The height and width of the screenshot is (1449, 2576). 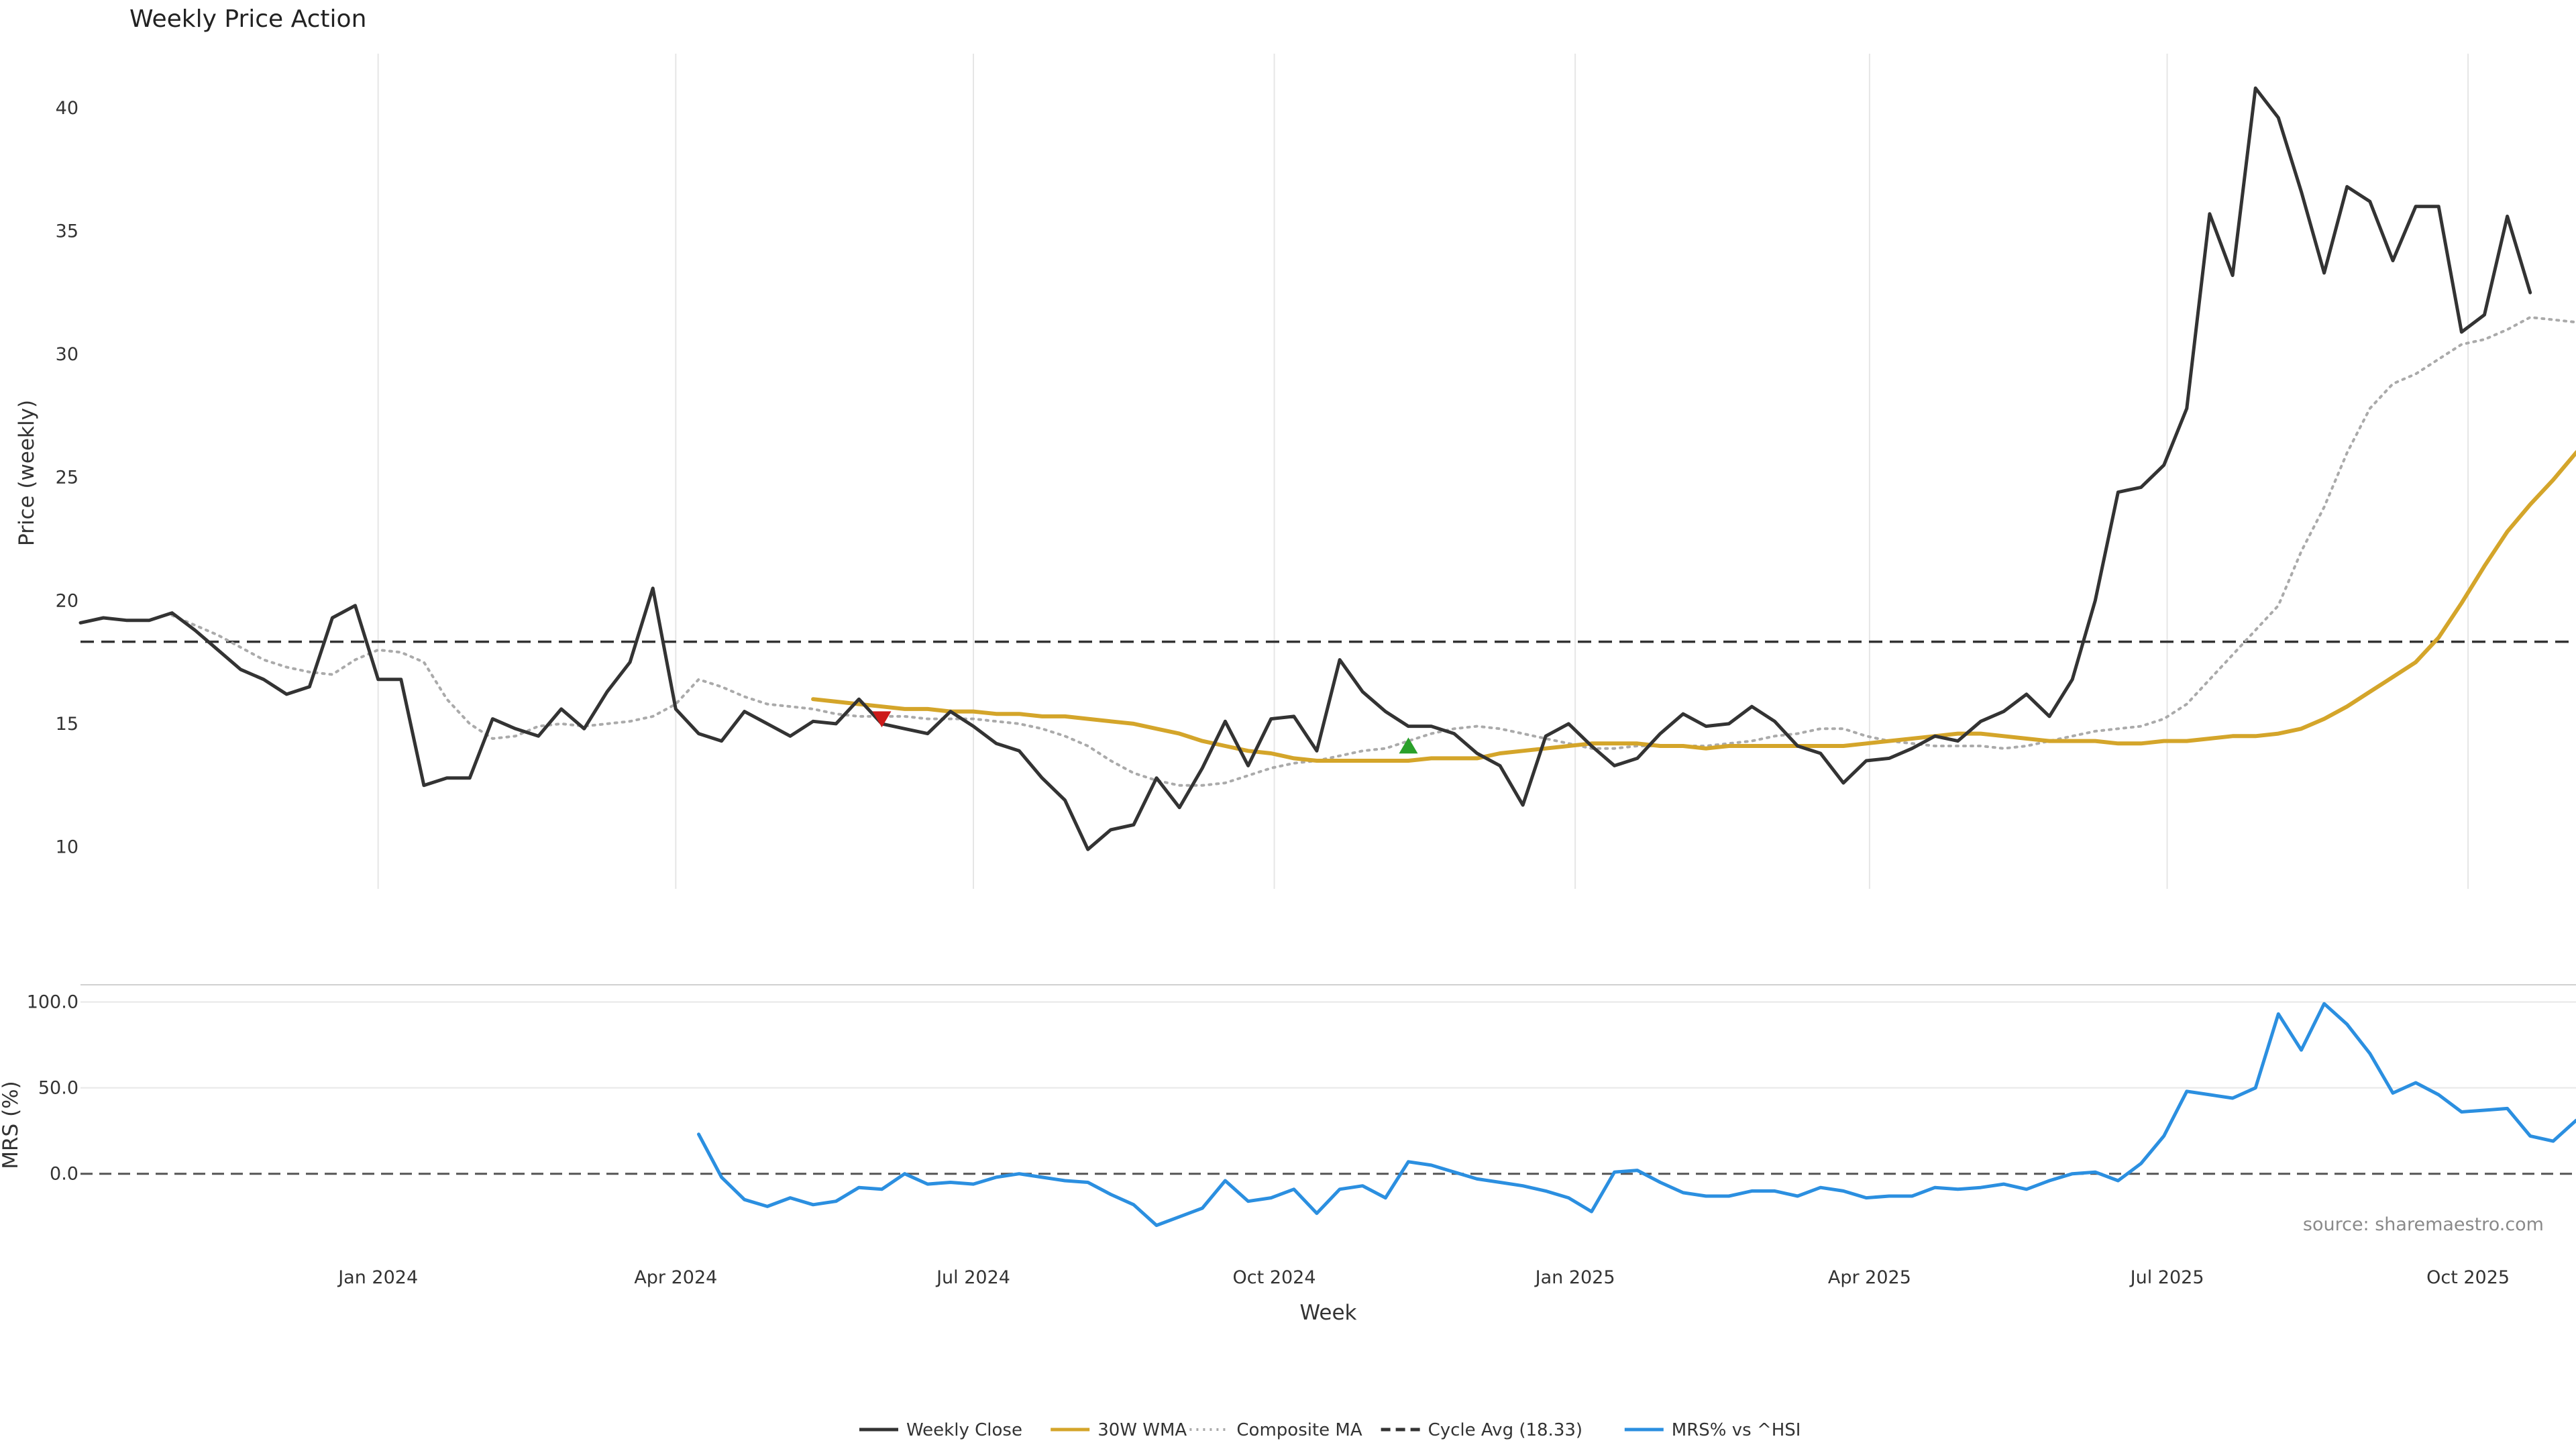 What do you see at coordinates (2423, 1224) in the screenshot?
I see `source-note: source: sharemaestro.com` at bounding box center [2423, 1224].